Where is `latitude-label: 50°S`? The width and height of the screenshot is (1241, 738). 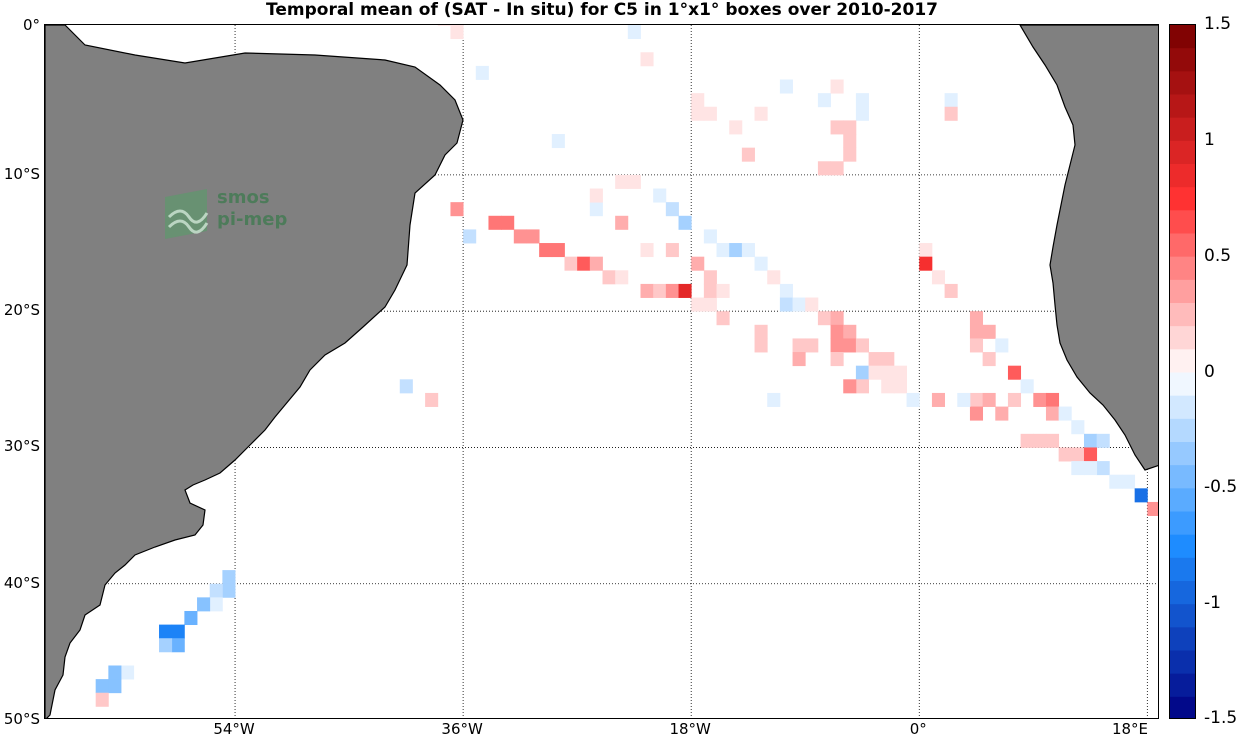 latitude-label: 50°S is located at coordinates (21, 719).